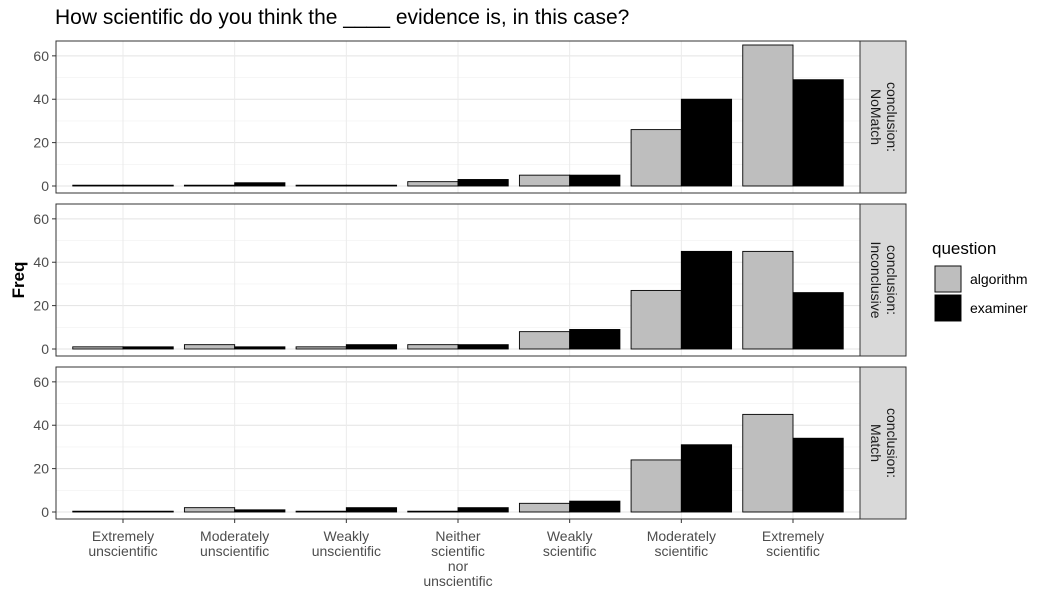 This screenshot has width=1050, height=600. Describe the element at coordinates (999, 279) in the screenshot. I see `legend-label-algorithm: algorithm` at that location.